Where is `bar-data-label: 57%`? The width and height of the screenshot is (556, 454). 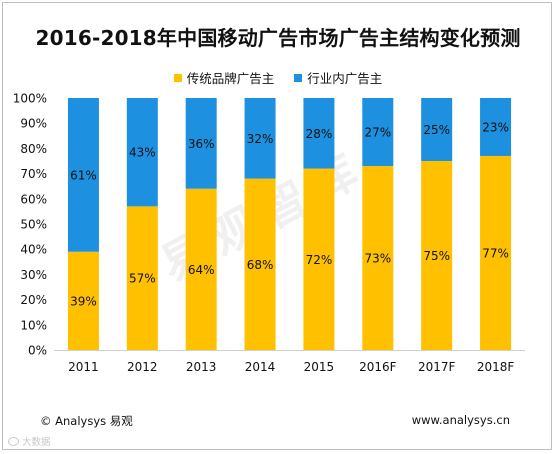
bar-data-label: 57% is located at coordinates (142, 279).